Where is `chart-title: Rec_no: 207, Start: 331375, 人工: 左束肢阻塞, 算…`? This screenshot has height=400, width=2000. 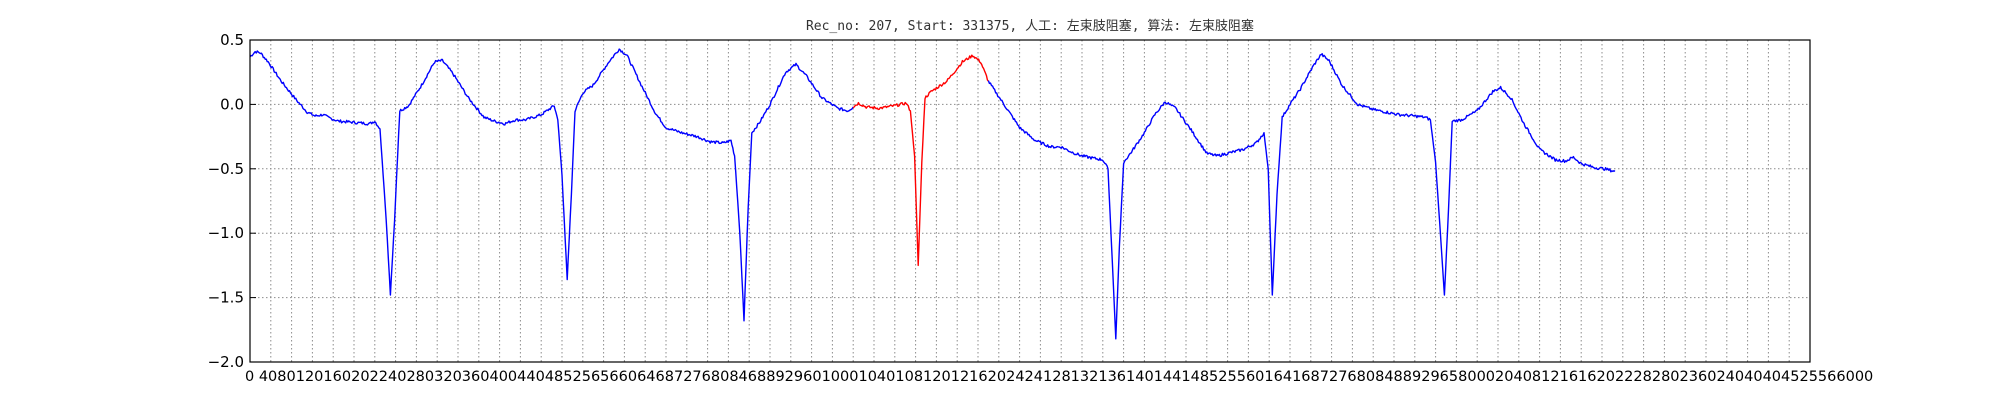
chart-title: Rec_no: 207, Start: 331375, 人工: 左束肢阻塞, 算… is located at coordinates (1030, 26).